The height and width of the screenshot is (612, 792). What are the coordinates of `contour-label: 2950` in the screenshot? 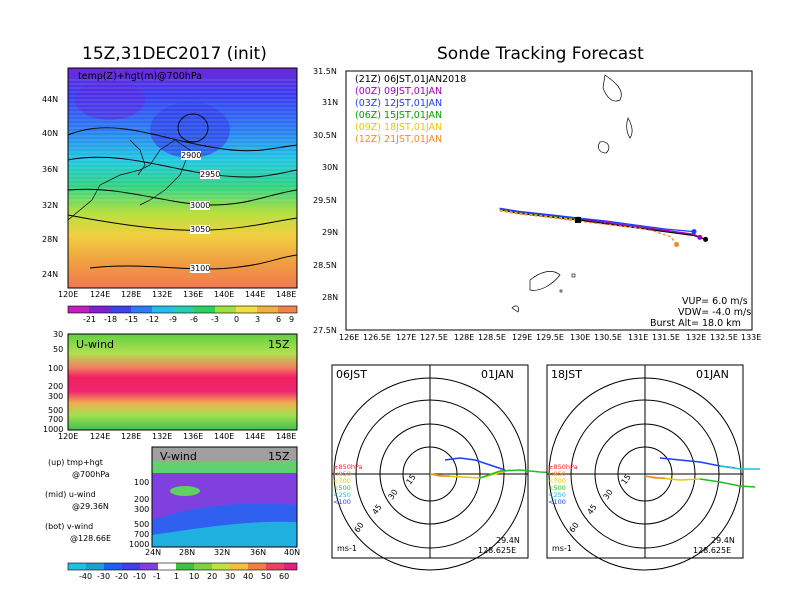 It's located at (210, 174).